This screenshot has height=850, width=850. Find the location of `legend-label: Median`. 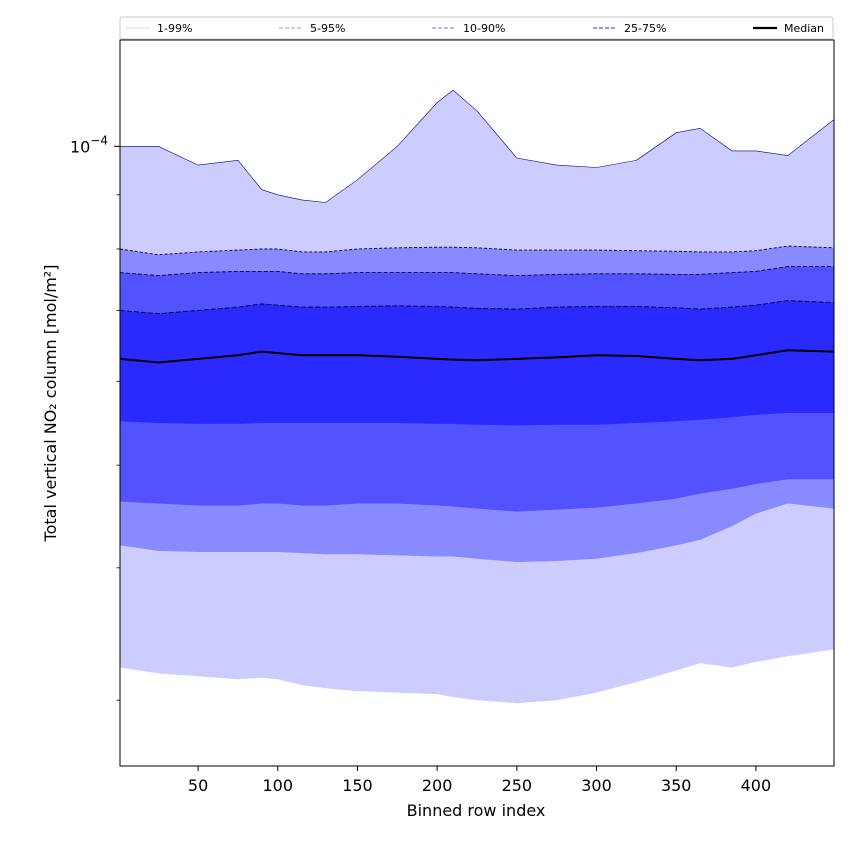

legend-label: Median is located at coordinates (804, 28).